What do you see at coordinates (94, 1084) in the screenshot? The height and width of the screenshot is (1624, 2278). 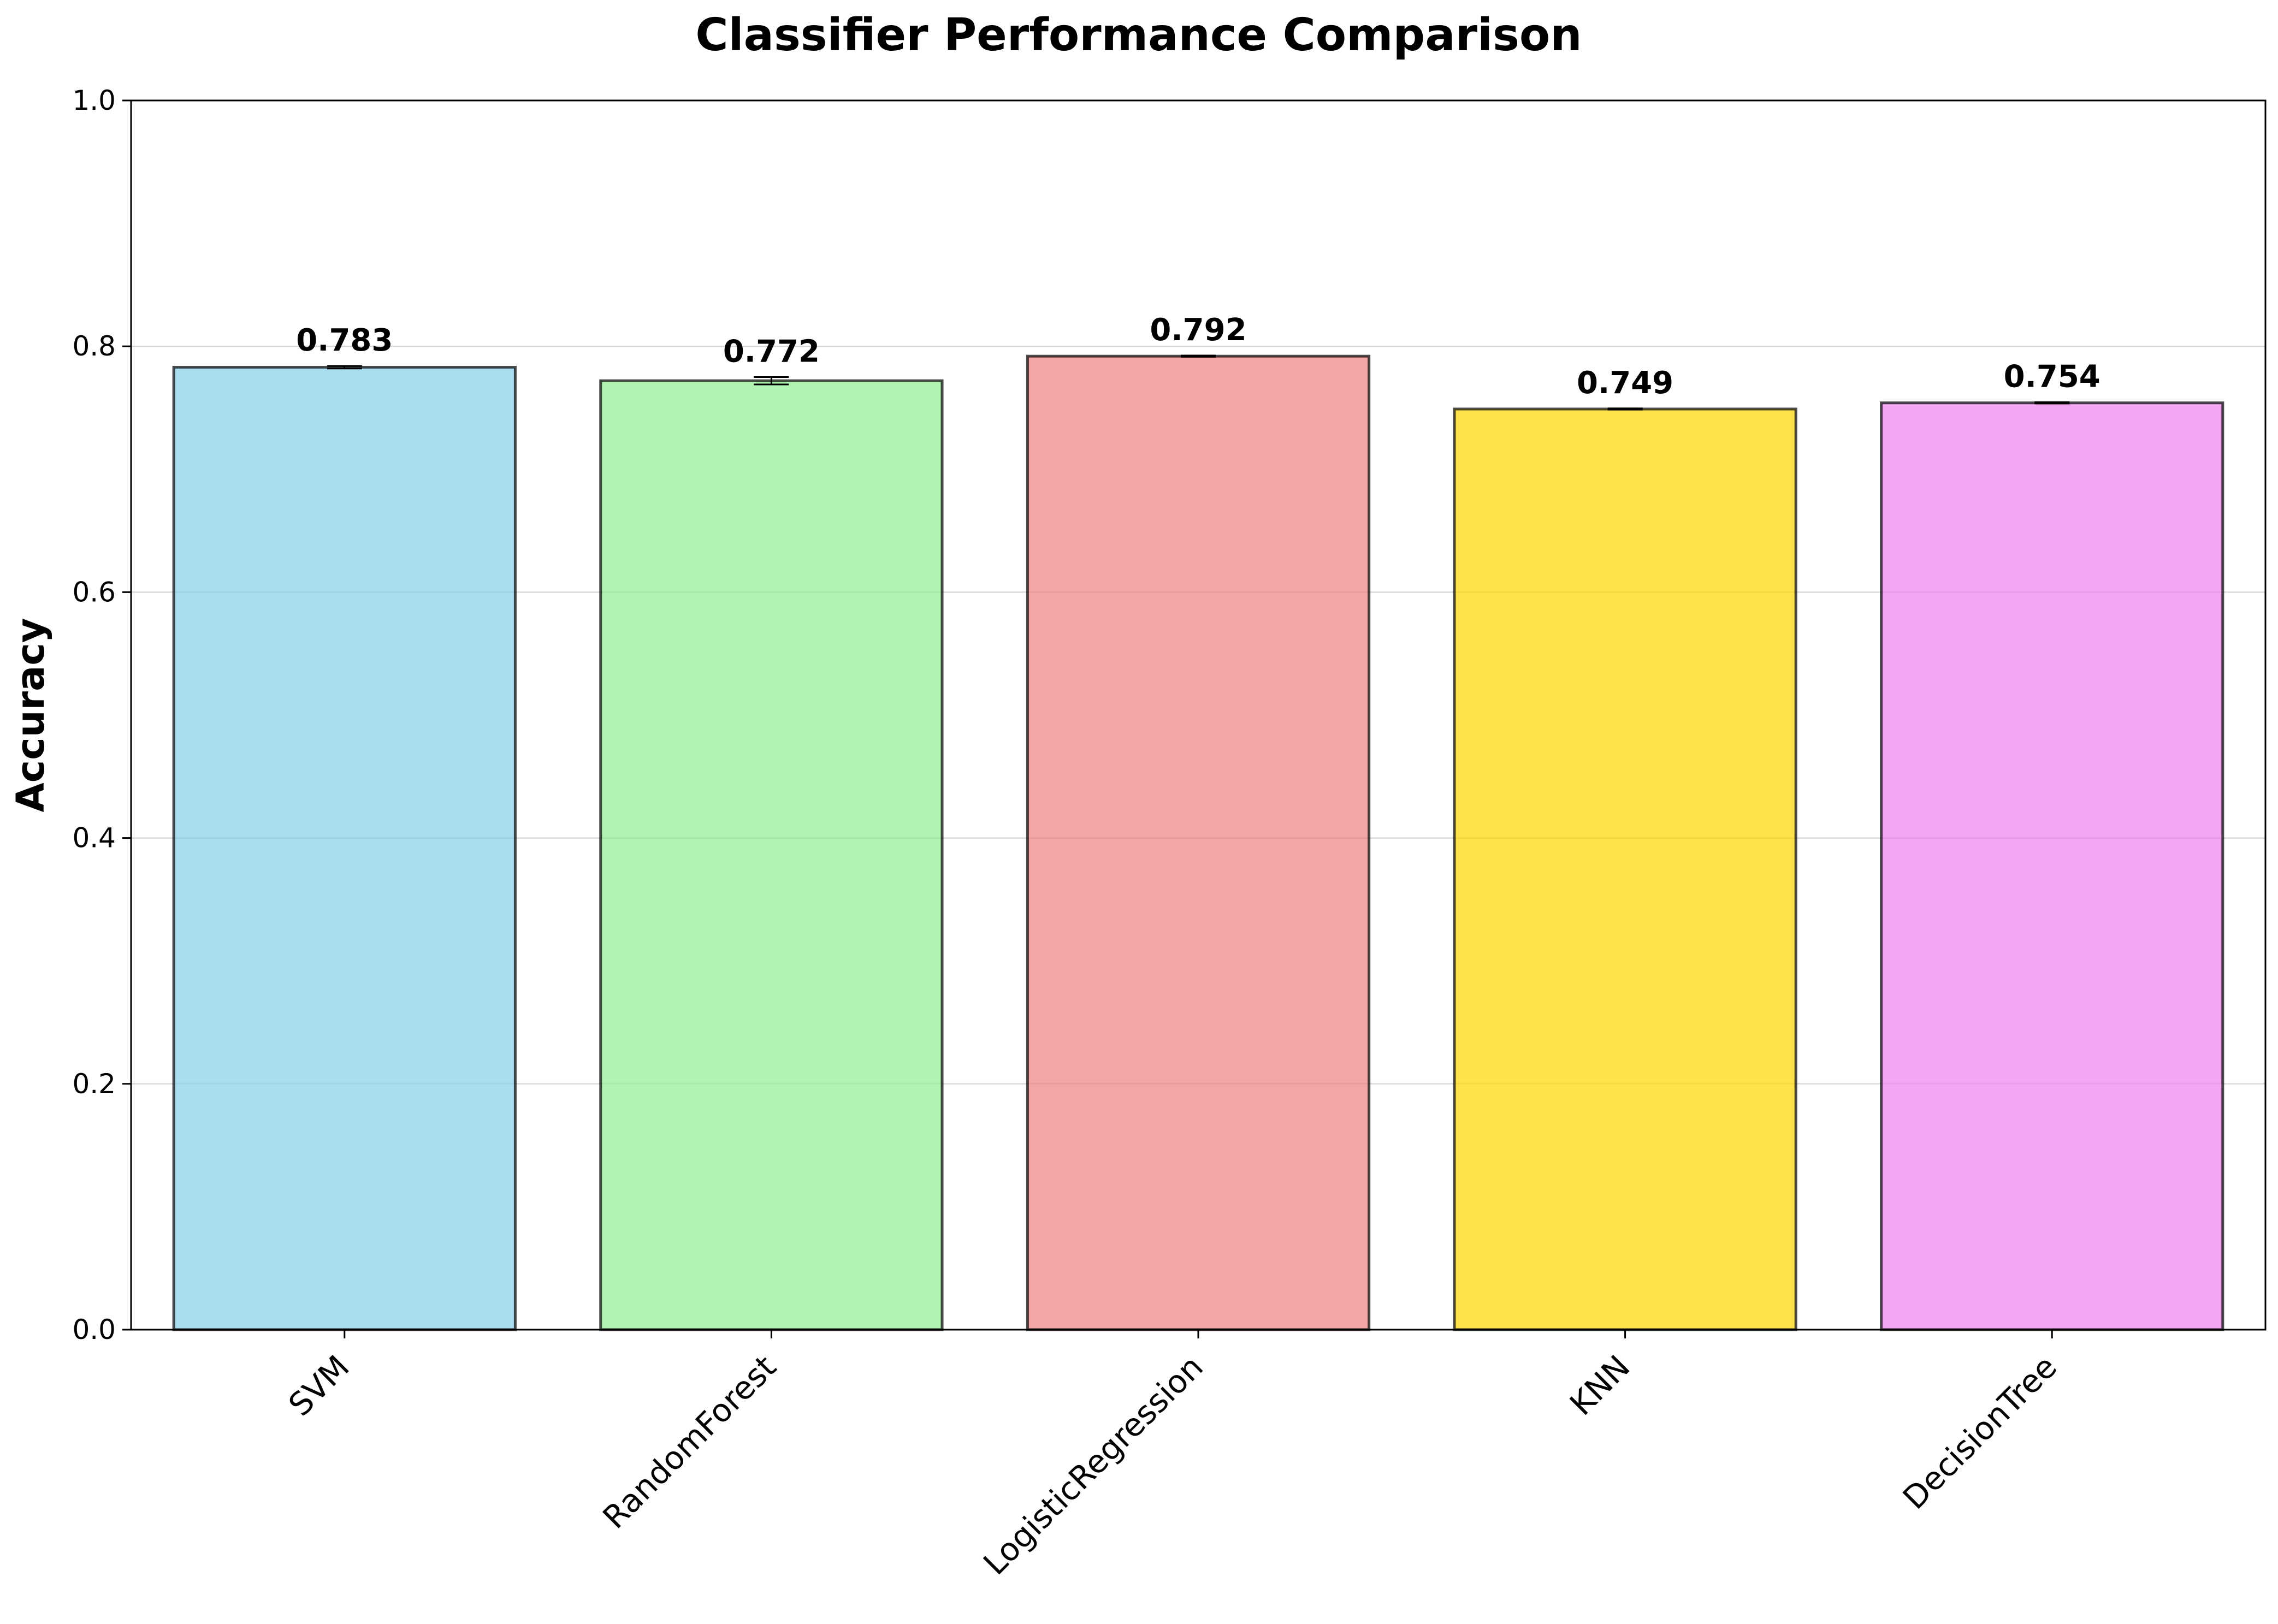 I see `y-tick-label: 0.2` at bounding box center [94, 1084].